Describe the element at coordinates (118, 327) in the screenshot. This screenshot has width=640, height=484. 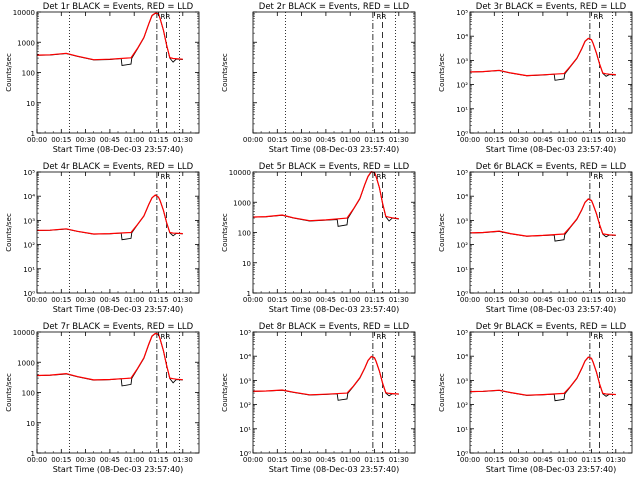
I see `panel-title: Det 7r BLACK = Events, RED = LLD` at that location.